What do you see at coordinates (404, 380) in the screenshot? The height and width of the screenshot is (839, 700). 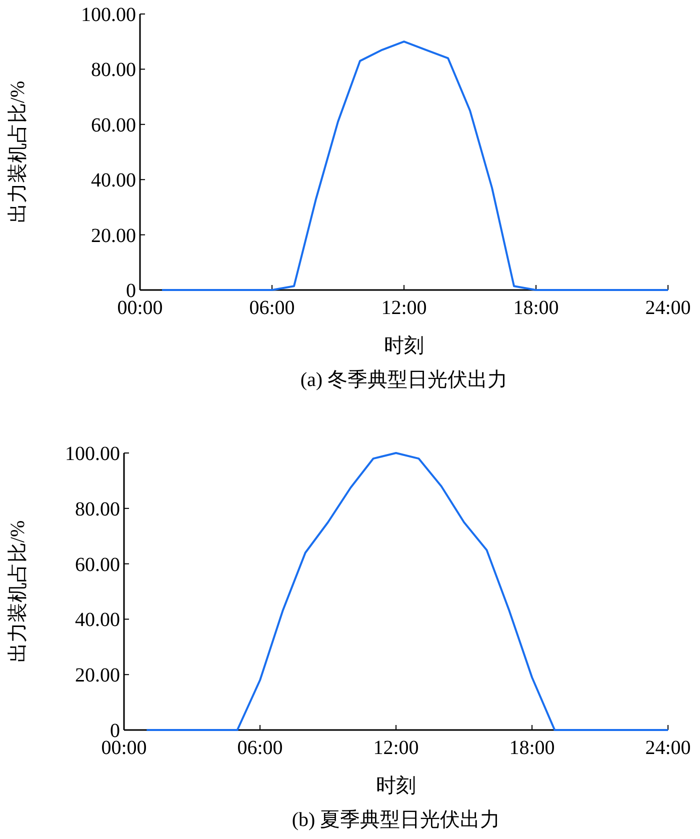 I see `text: (a) 冬季典型日光伏出力` at bounding box center [404, 380].